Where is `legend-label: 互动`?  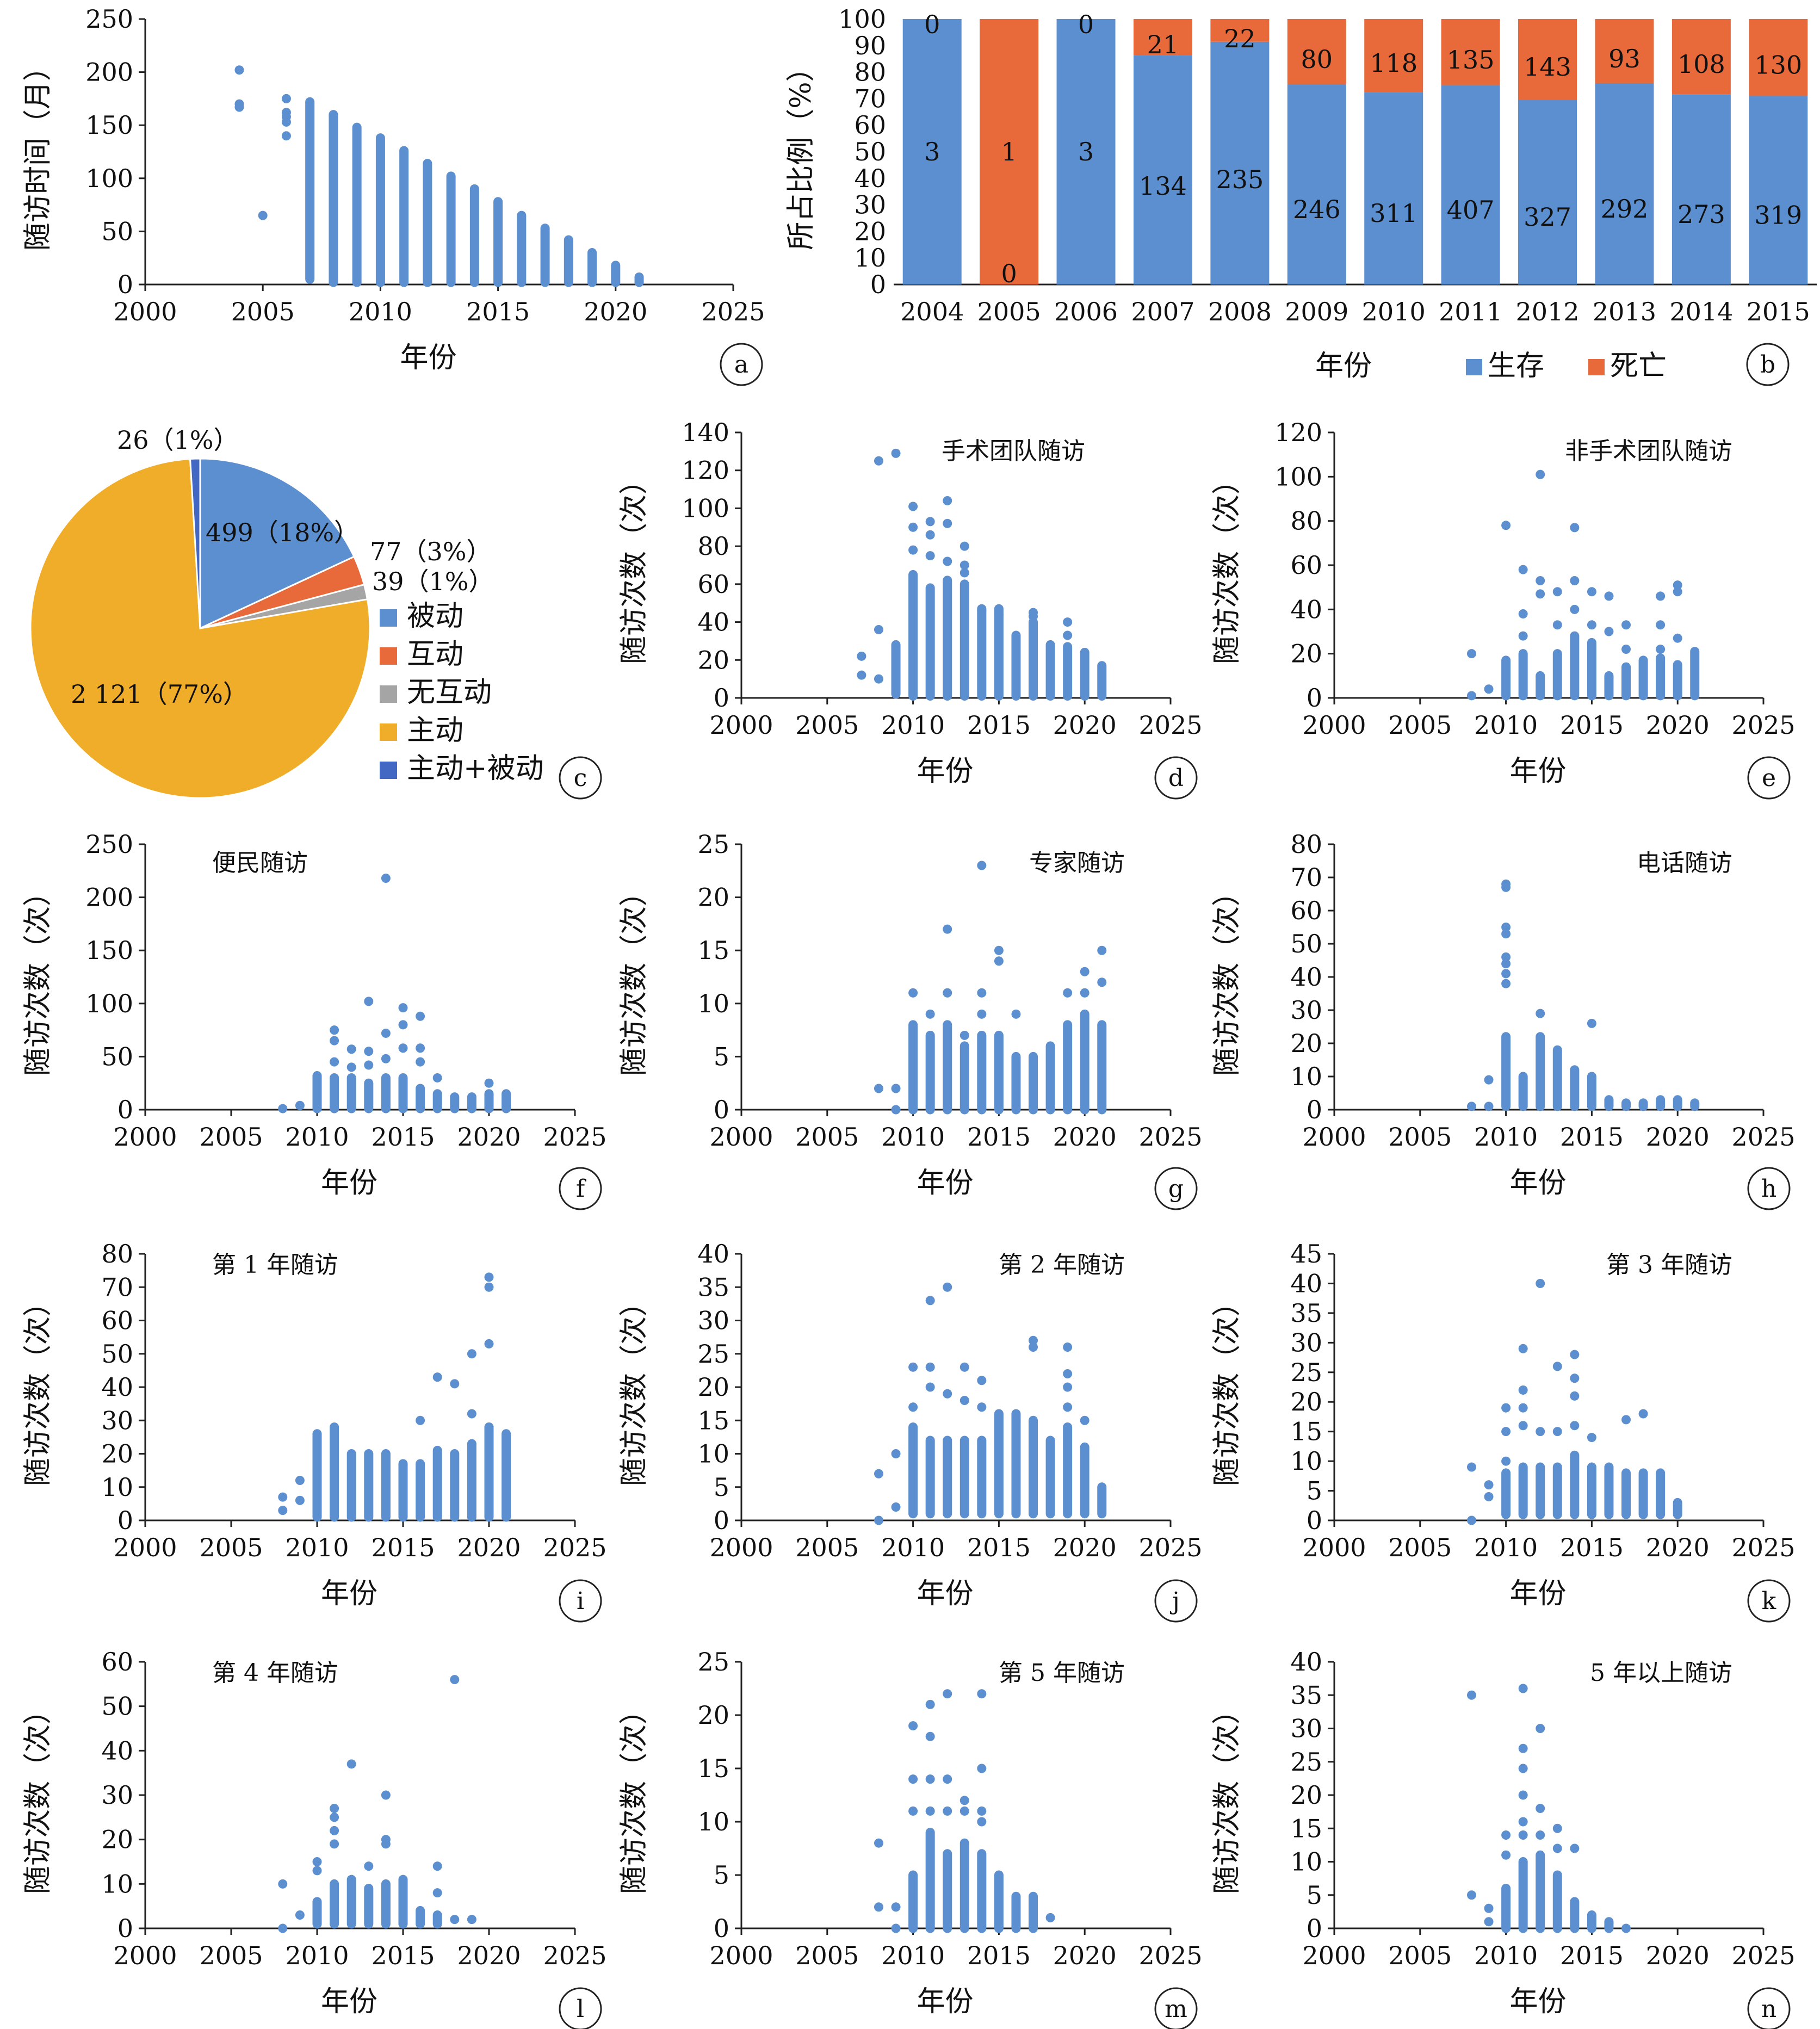 legend-label: 互动 is located at coordinates (435, 654).